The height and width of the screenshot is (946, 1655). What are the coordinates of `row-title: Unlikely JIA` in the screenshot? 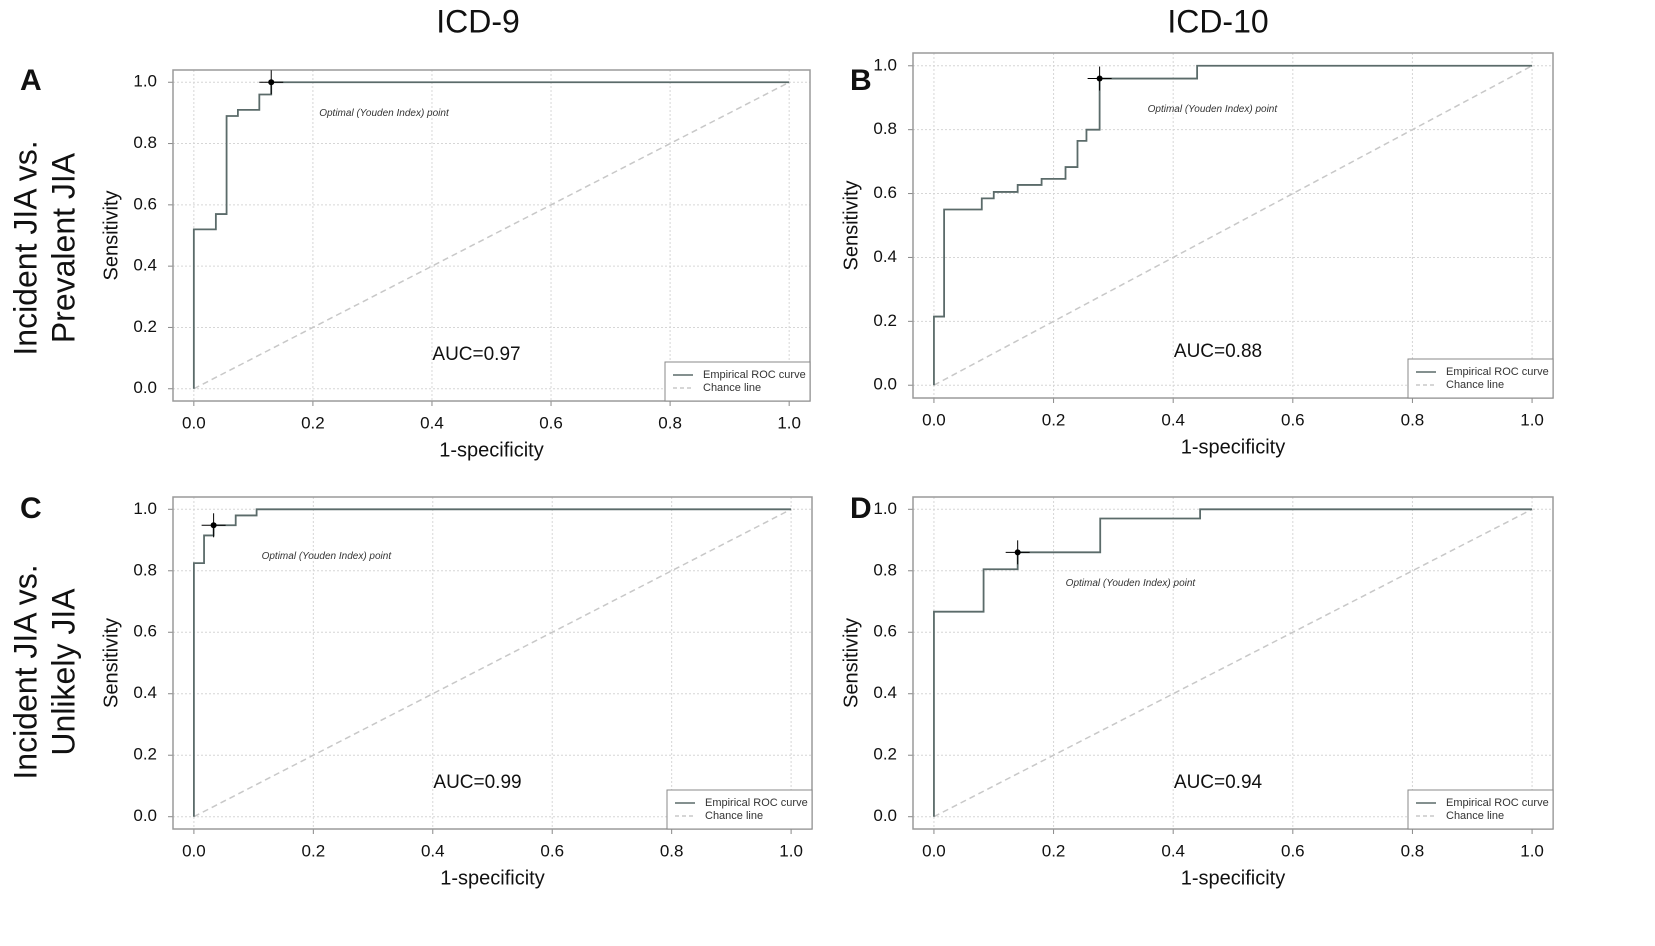 It's located at (63, 672).